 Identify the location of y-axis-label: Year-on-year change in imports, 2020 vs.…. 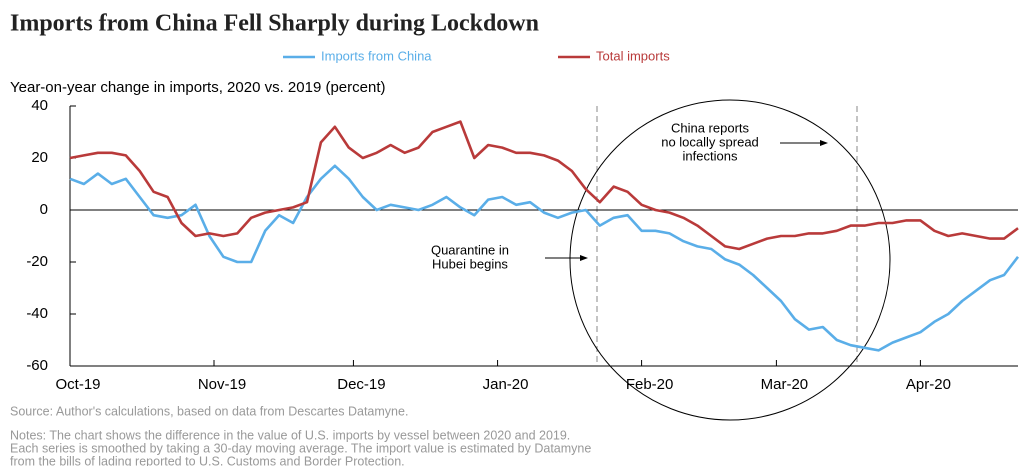
(198, 87).